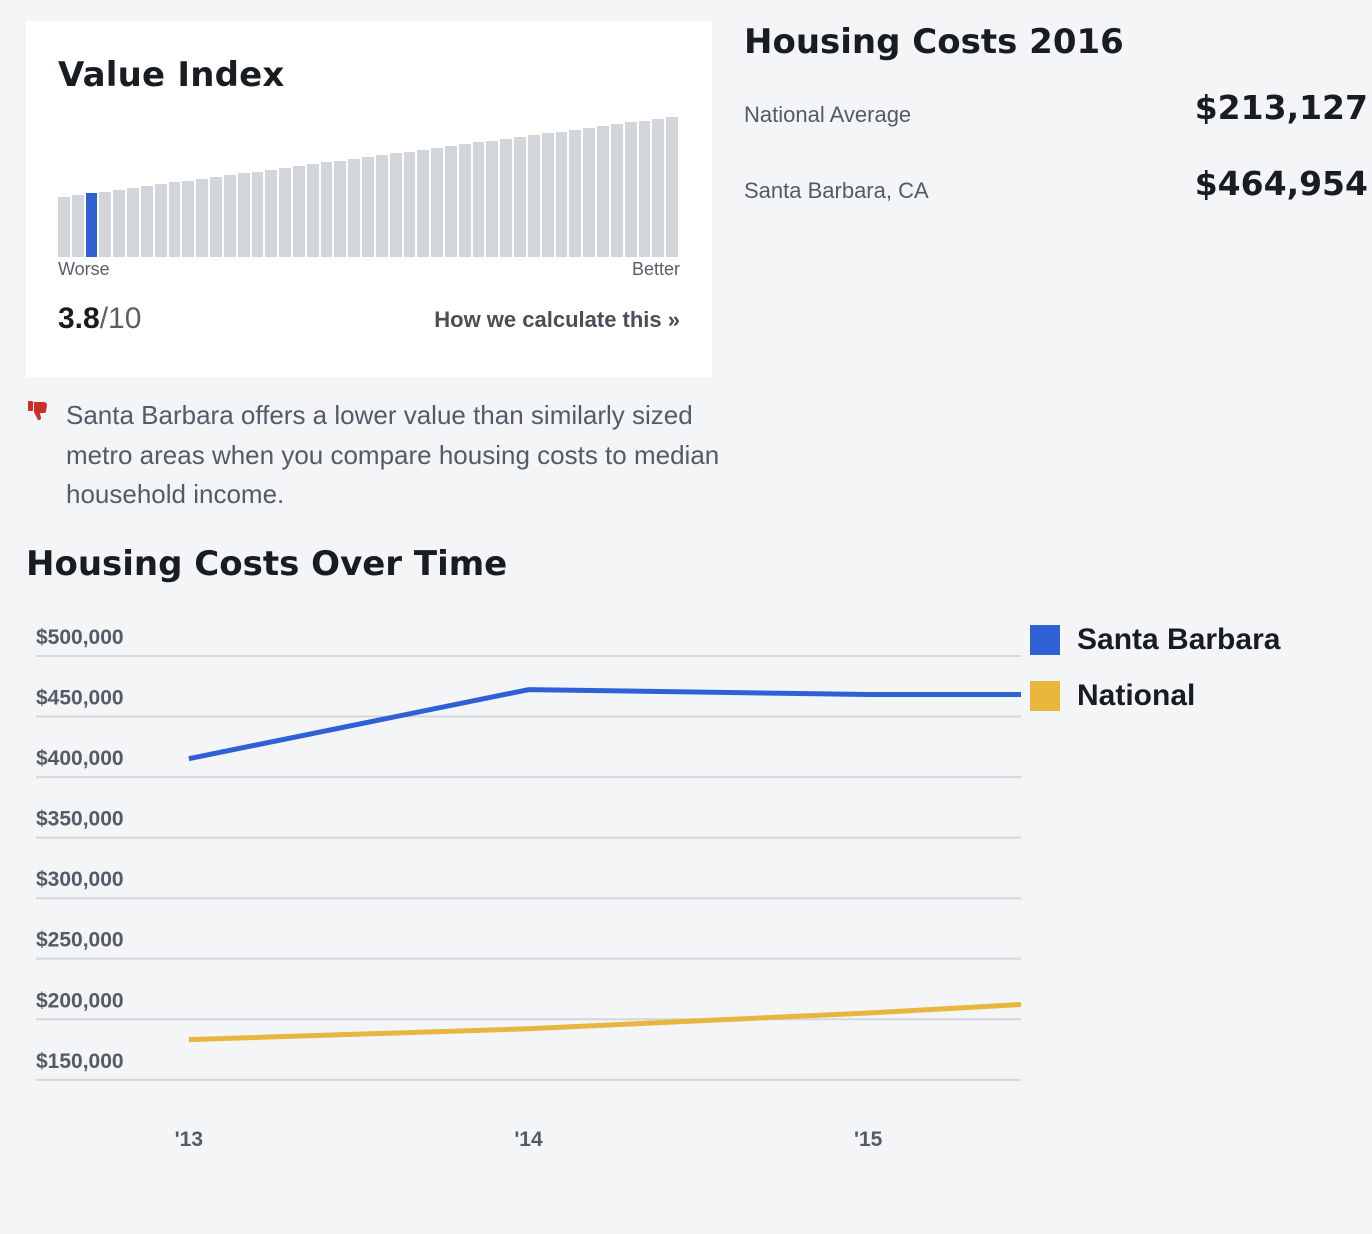 The image size is (1372, 1234). What do you see at coordinates (1045, 640) in the screenshot?
I see `legend-swatch-santa-barbara` at bounding box center [1045, 640].